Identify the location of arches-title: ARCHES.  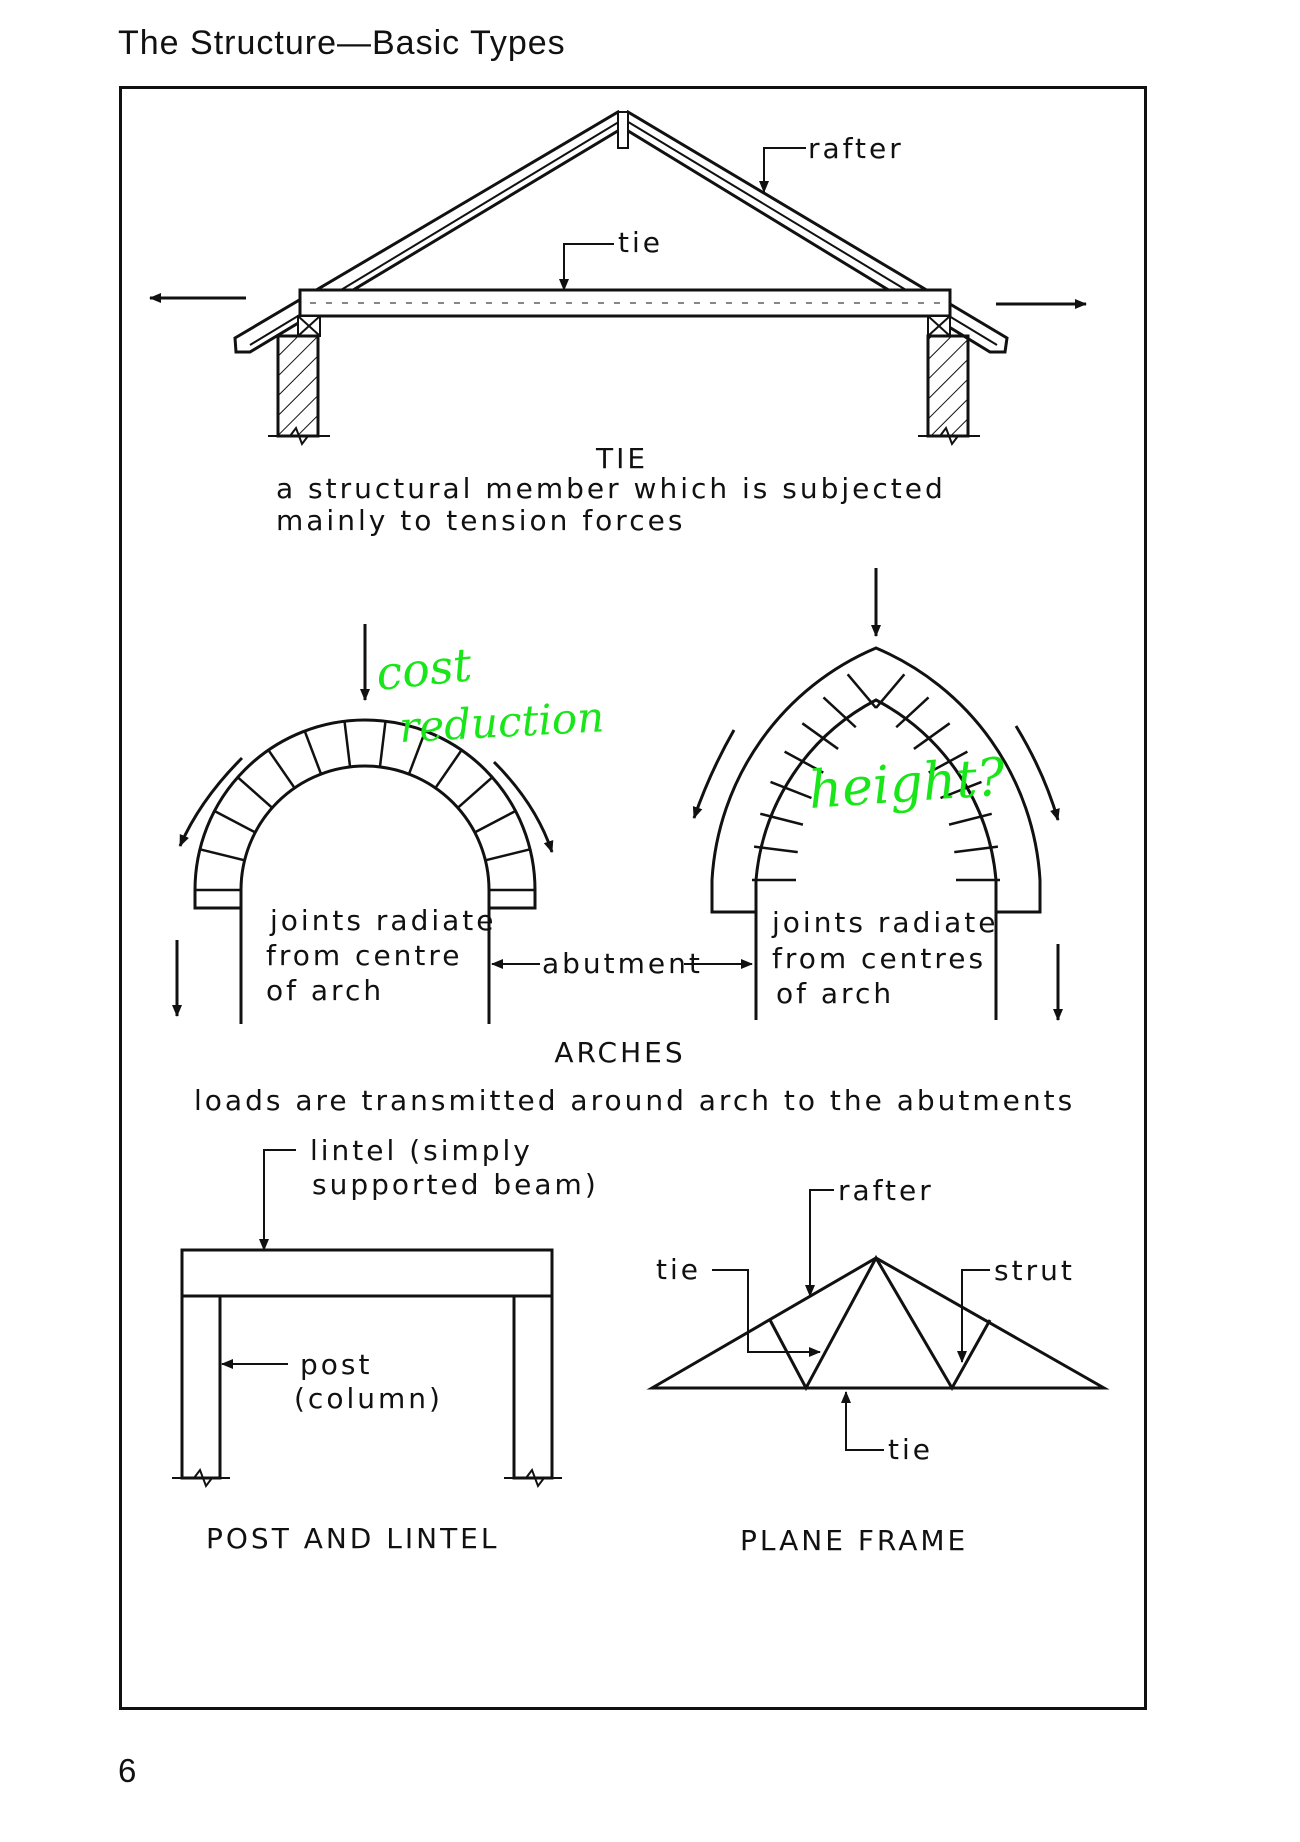
(619, 1052).